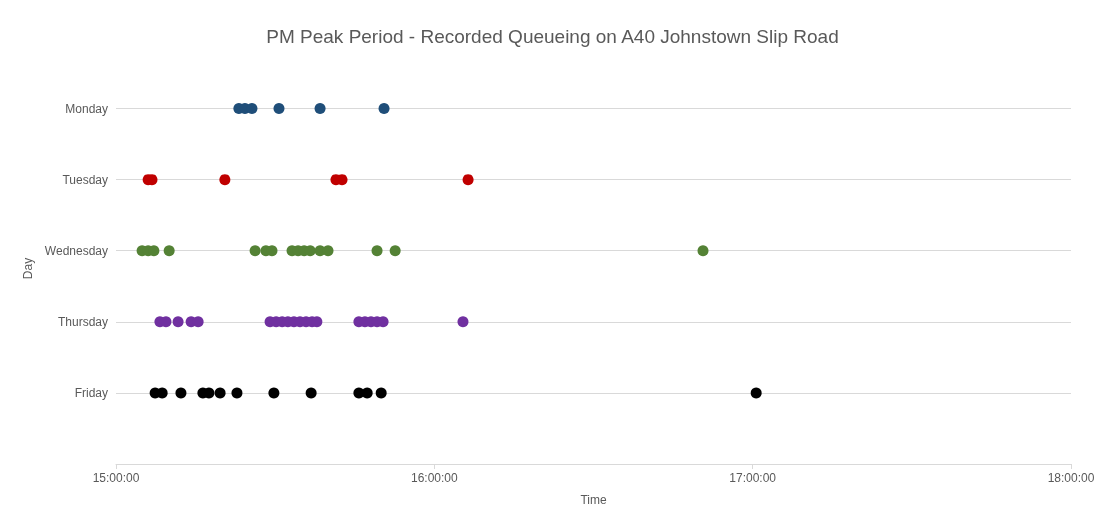  Describe the element at coordinates (86, 108) in the screenshot. I see `y-tick-label: Monday` at that location.